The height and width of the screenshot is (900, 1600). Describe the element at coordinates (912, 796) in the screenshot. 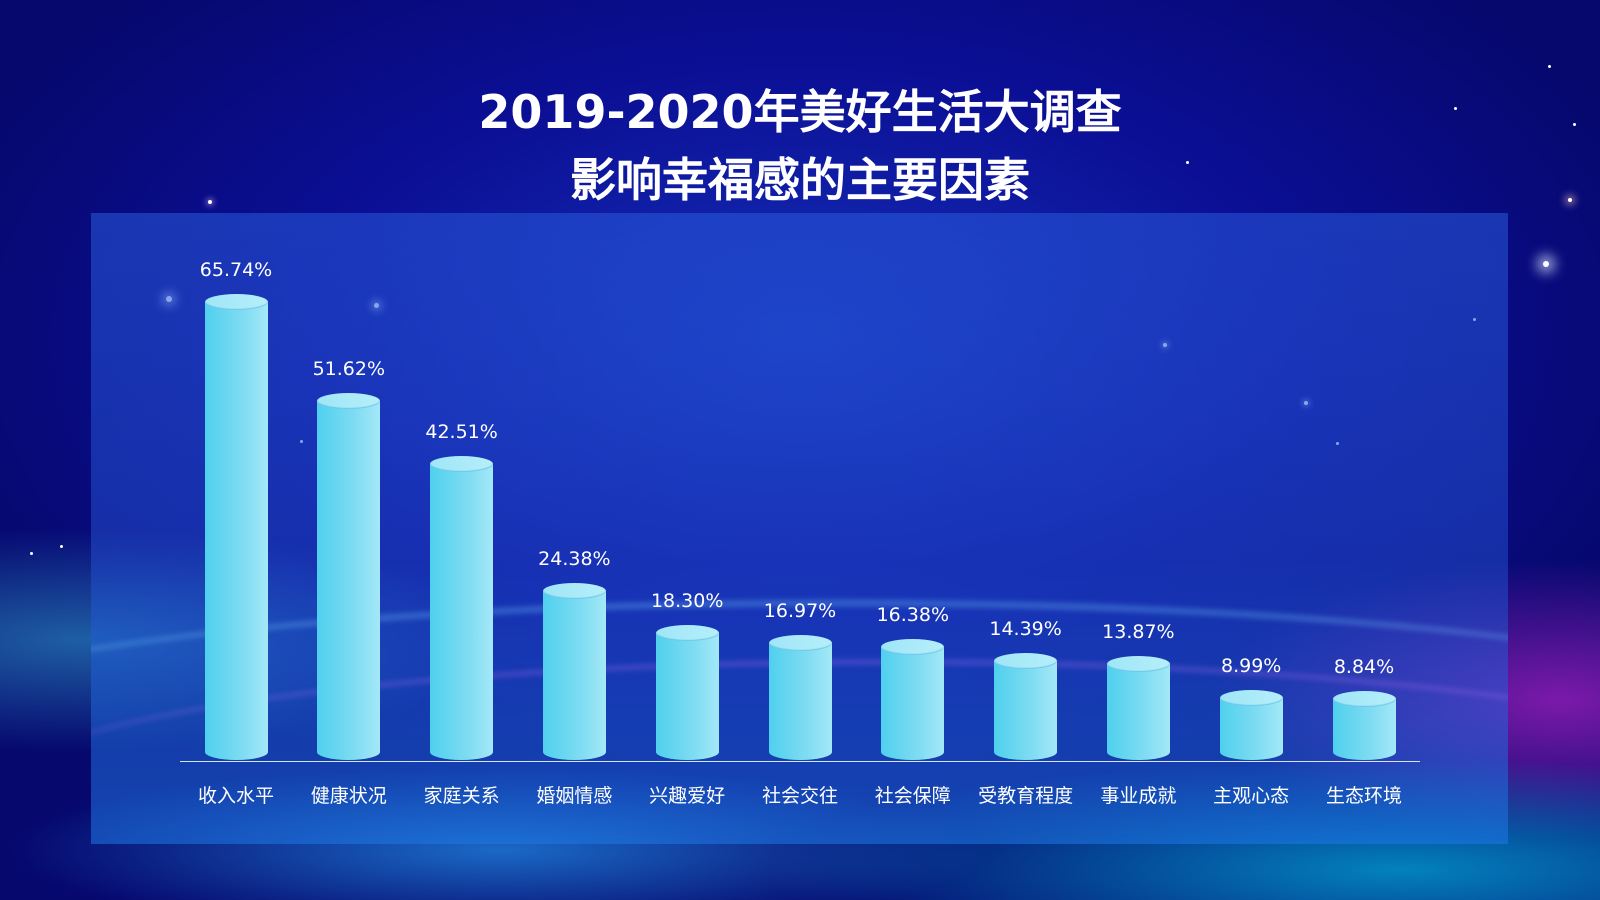

I see `category-label: 社会保障` at that location.